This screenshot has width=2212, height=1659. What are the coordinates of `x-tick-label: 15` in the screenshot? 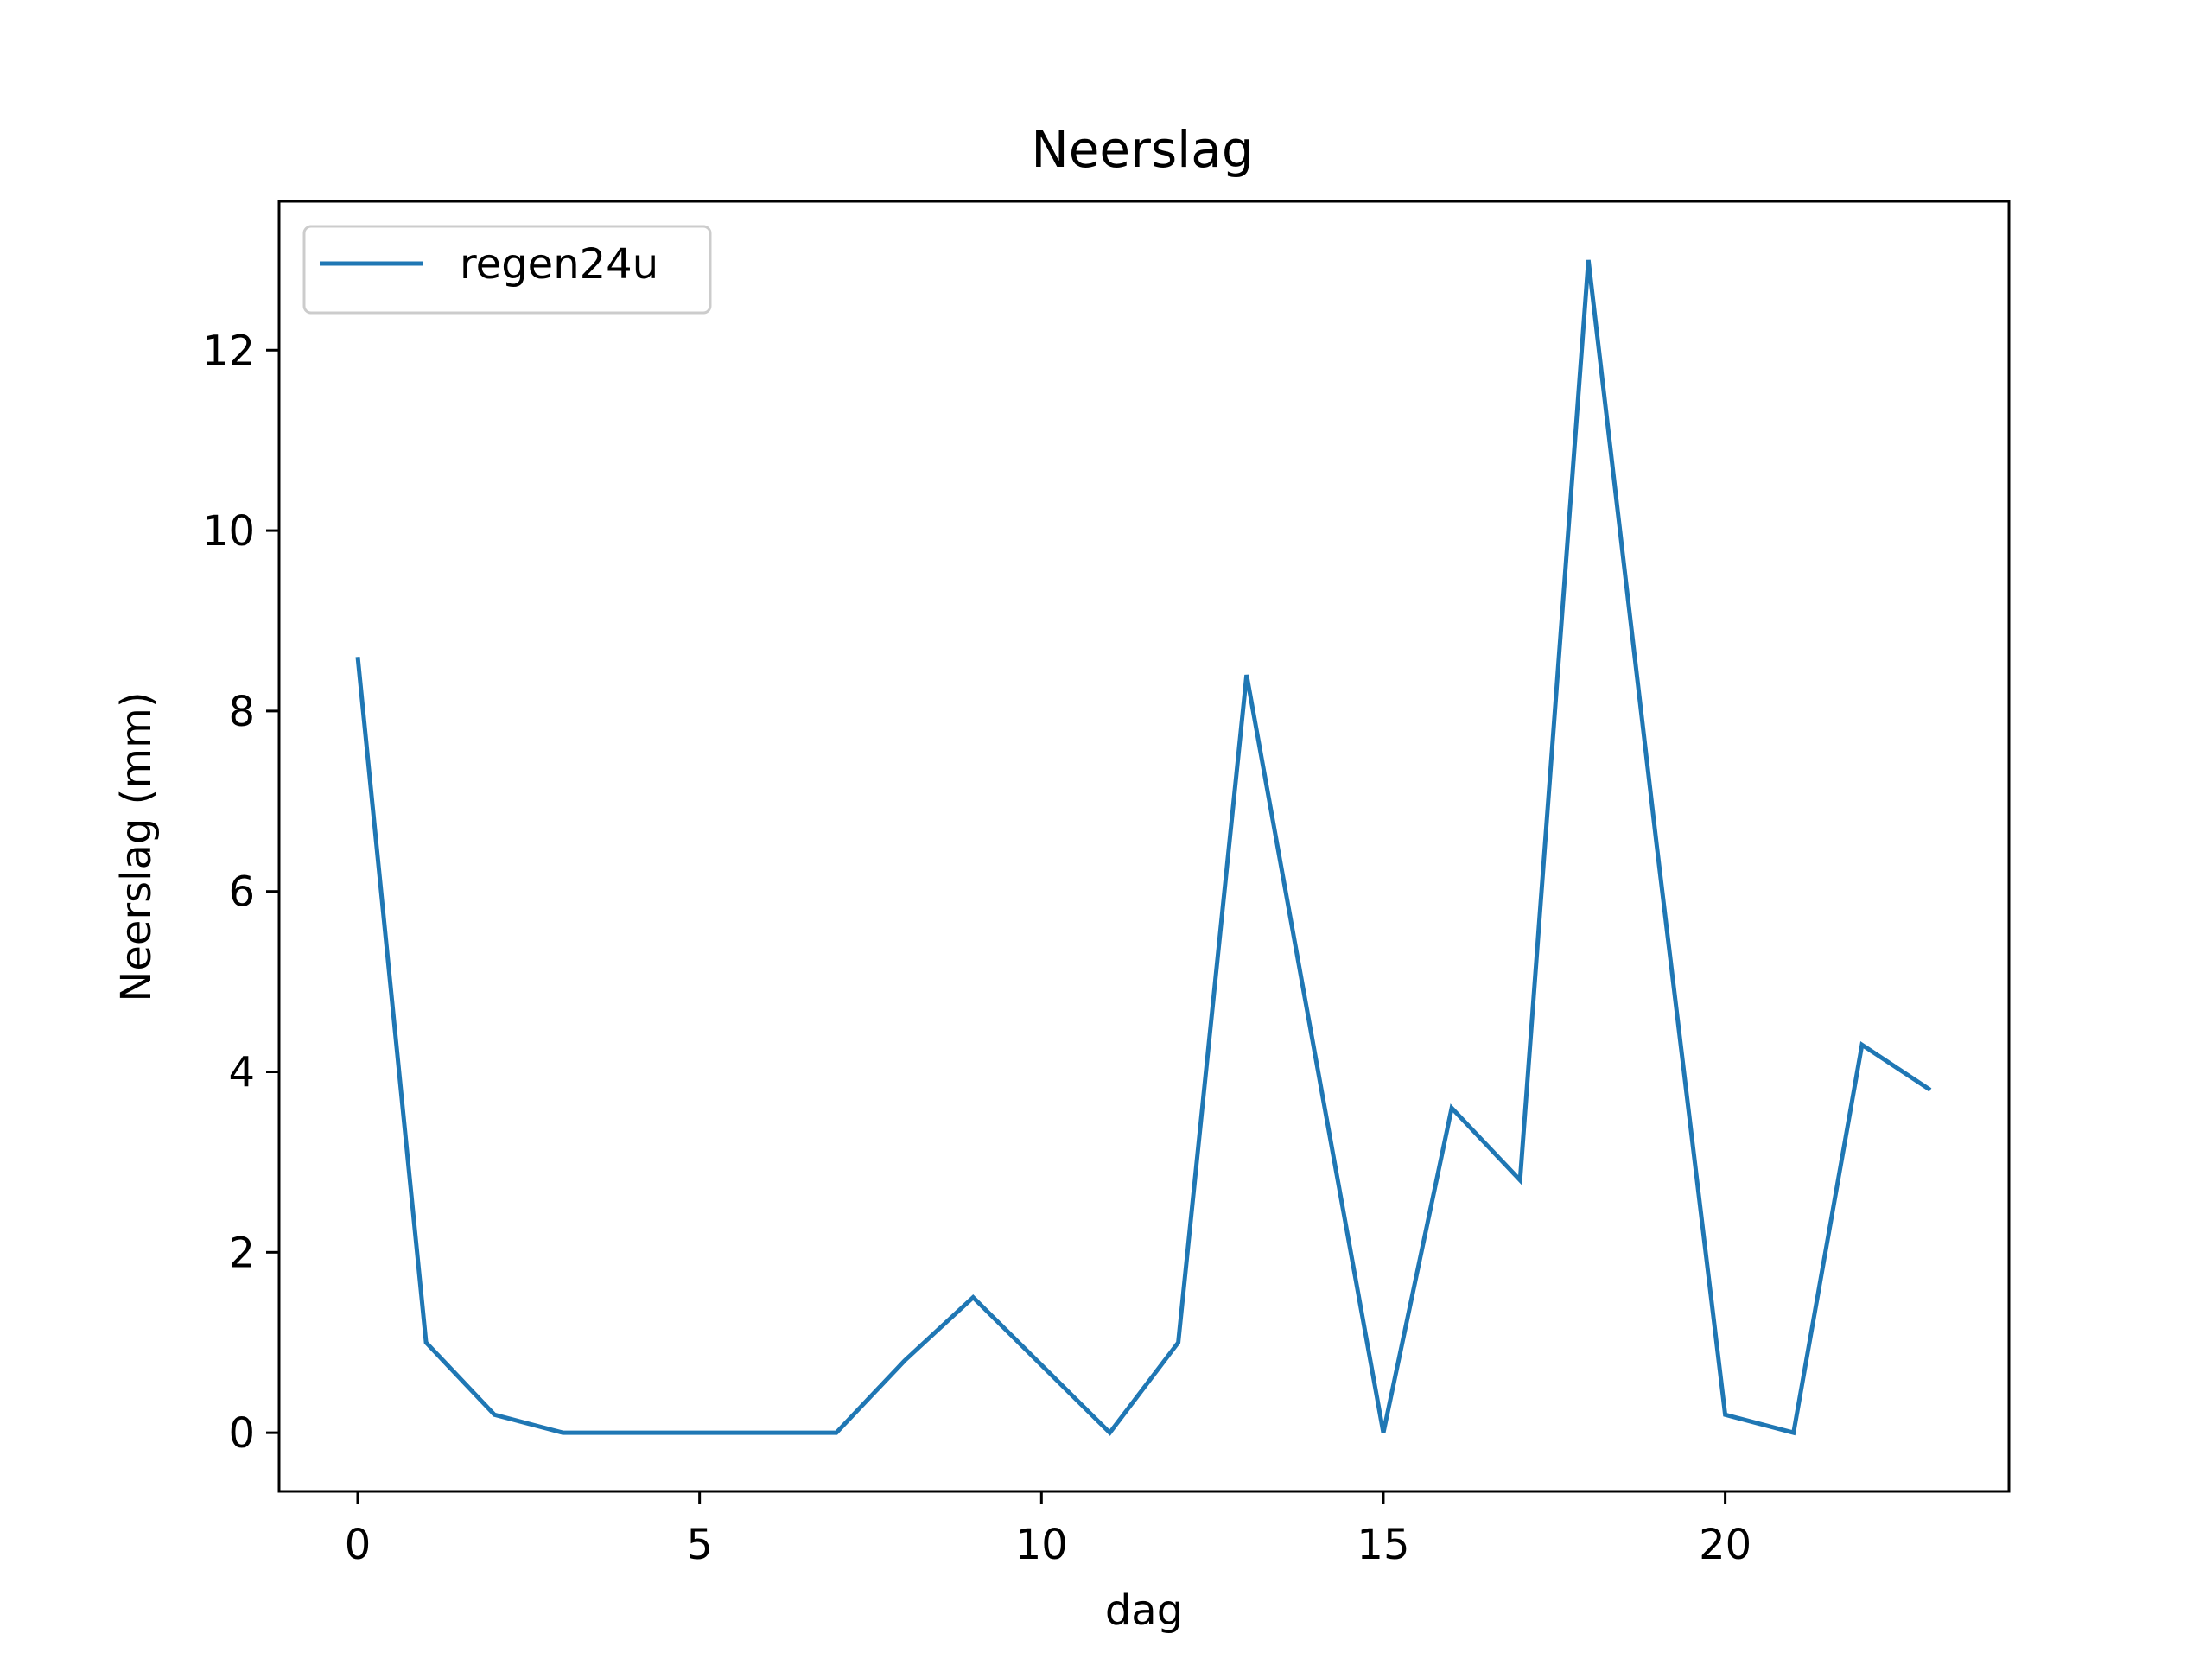 It's located at (1383, 1545).